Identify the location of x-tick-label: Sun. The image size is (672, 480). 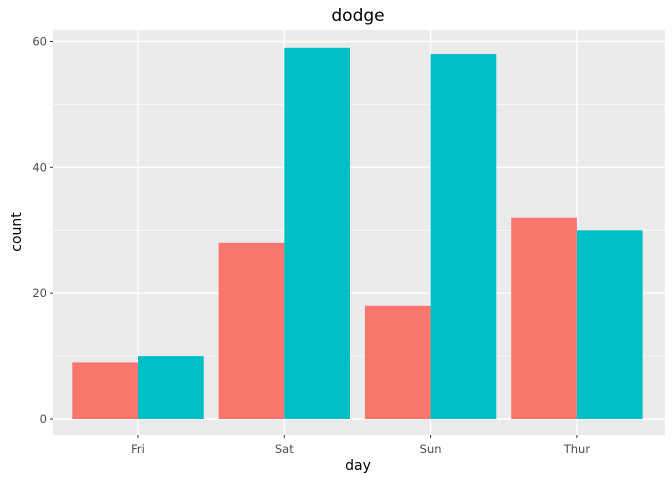
(431, 449).